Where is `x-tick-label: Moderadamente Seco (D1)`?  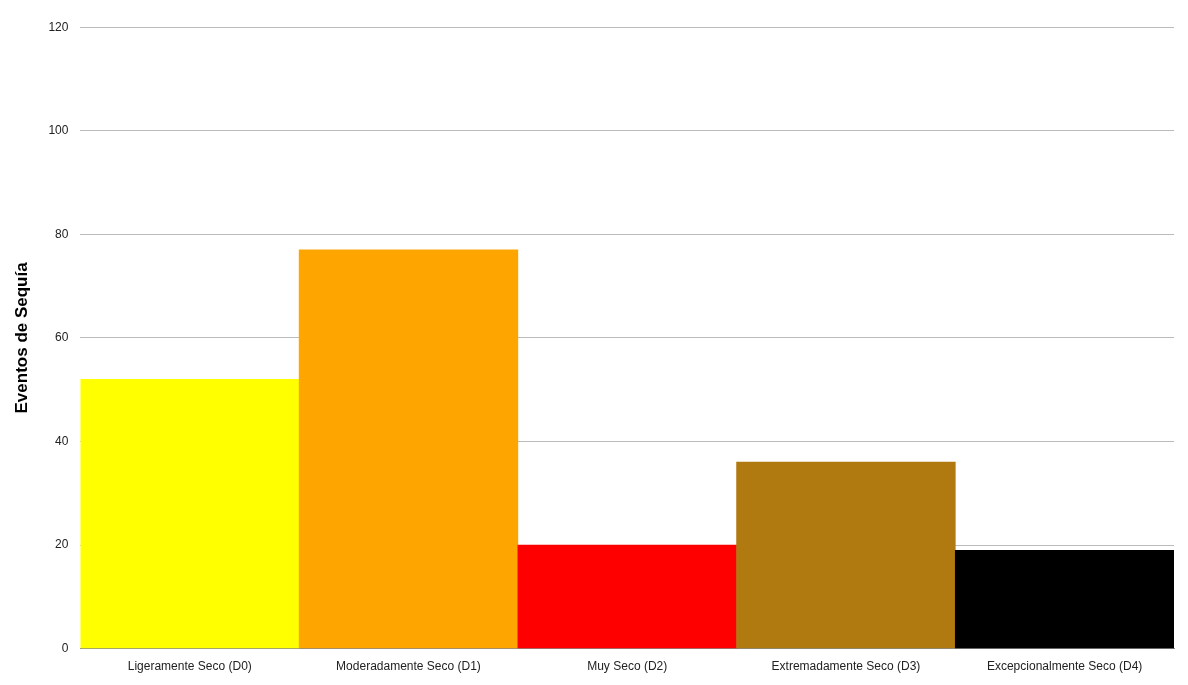
x-tick-label: Moderadamente Seco (D1) is located at coordinates (408, 666).